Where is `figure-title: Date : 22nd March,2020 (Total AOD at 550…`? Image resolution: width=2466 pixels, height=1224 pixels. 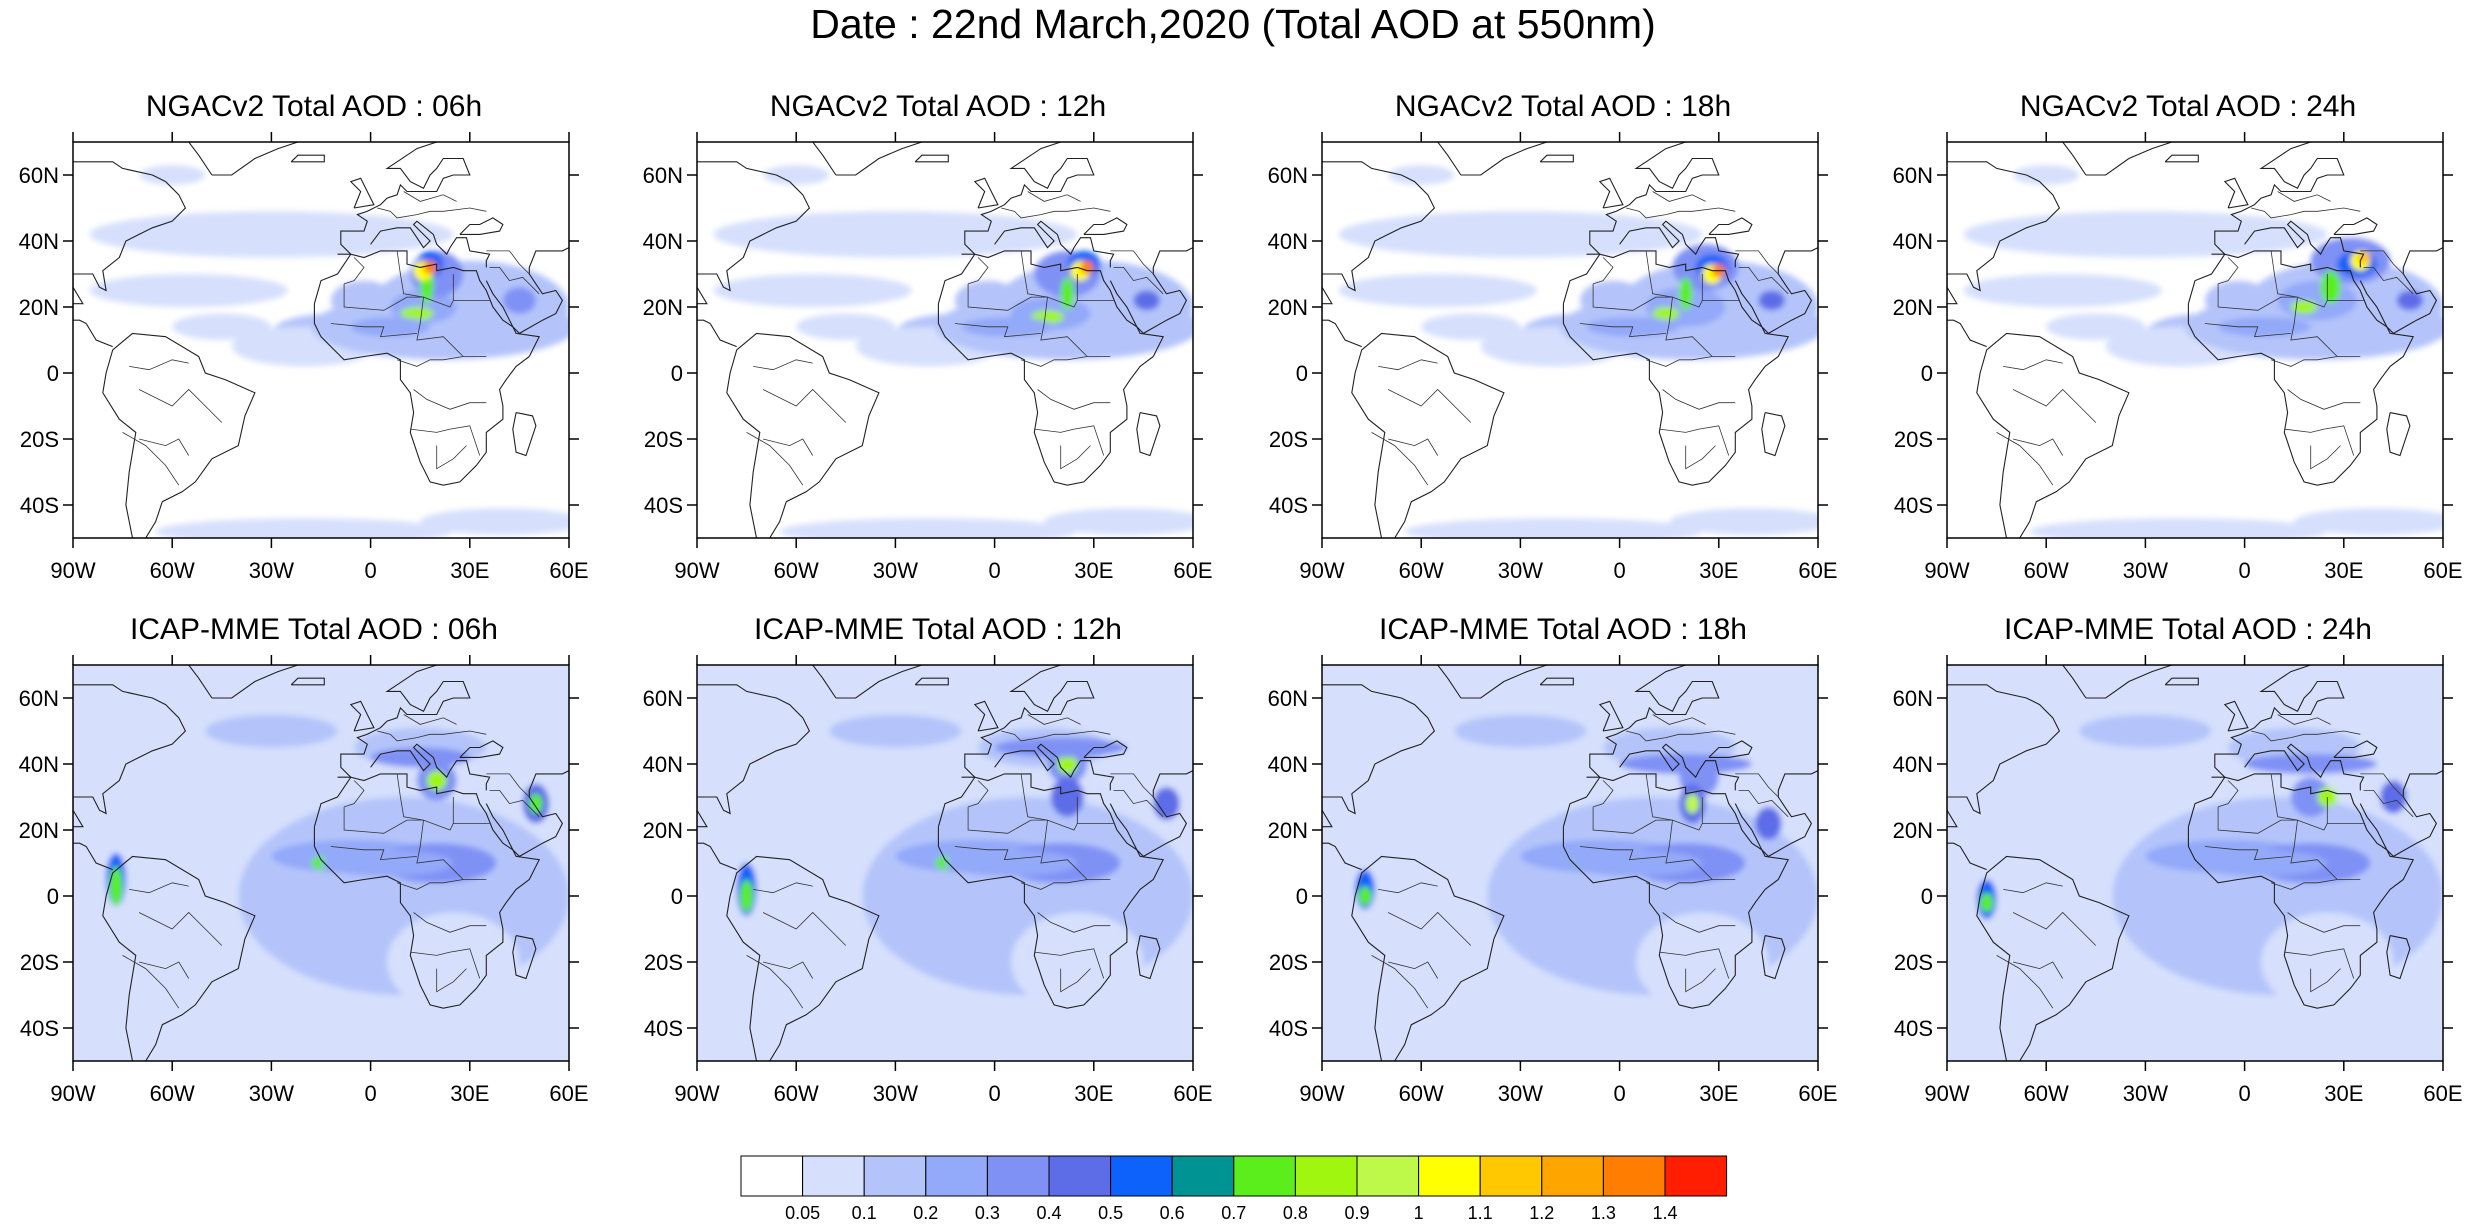 figure-title: Date : 22nd March,2020 (Total AOD at 550… is located at coordinates (1233, 24).